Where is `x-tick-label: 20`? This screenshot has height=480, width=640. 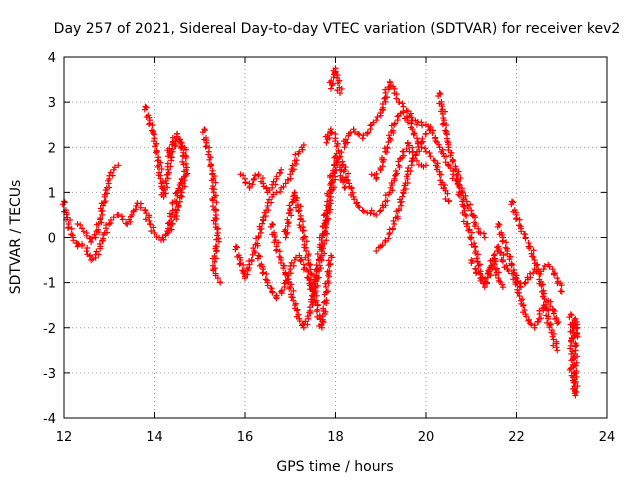 x-tick-label: 20 is located at coordinates (426, 437).